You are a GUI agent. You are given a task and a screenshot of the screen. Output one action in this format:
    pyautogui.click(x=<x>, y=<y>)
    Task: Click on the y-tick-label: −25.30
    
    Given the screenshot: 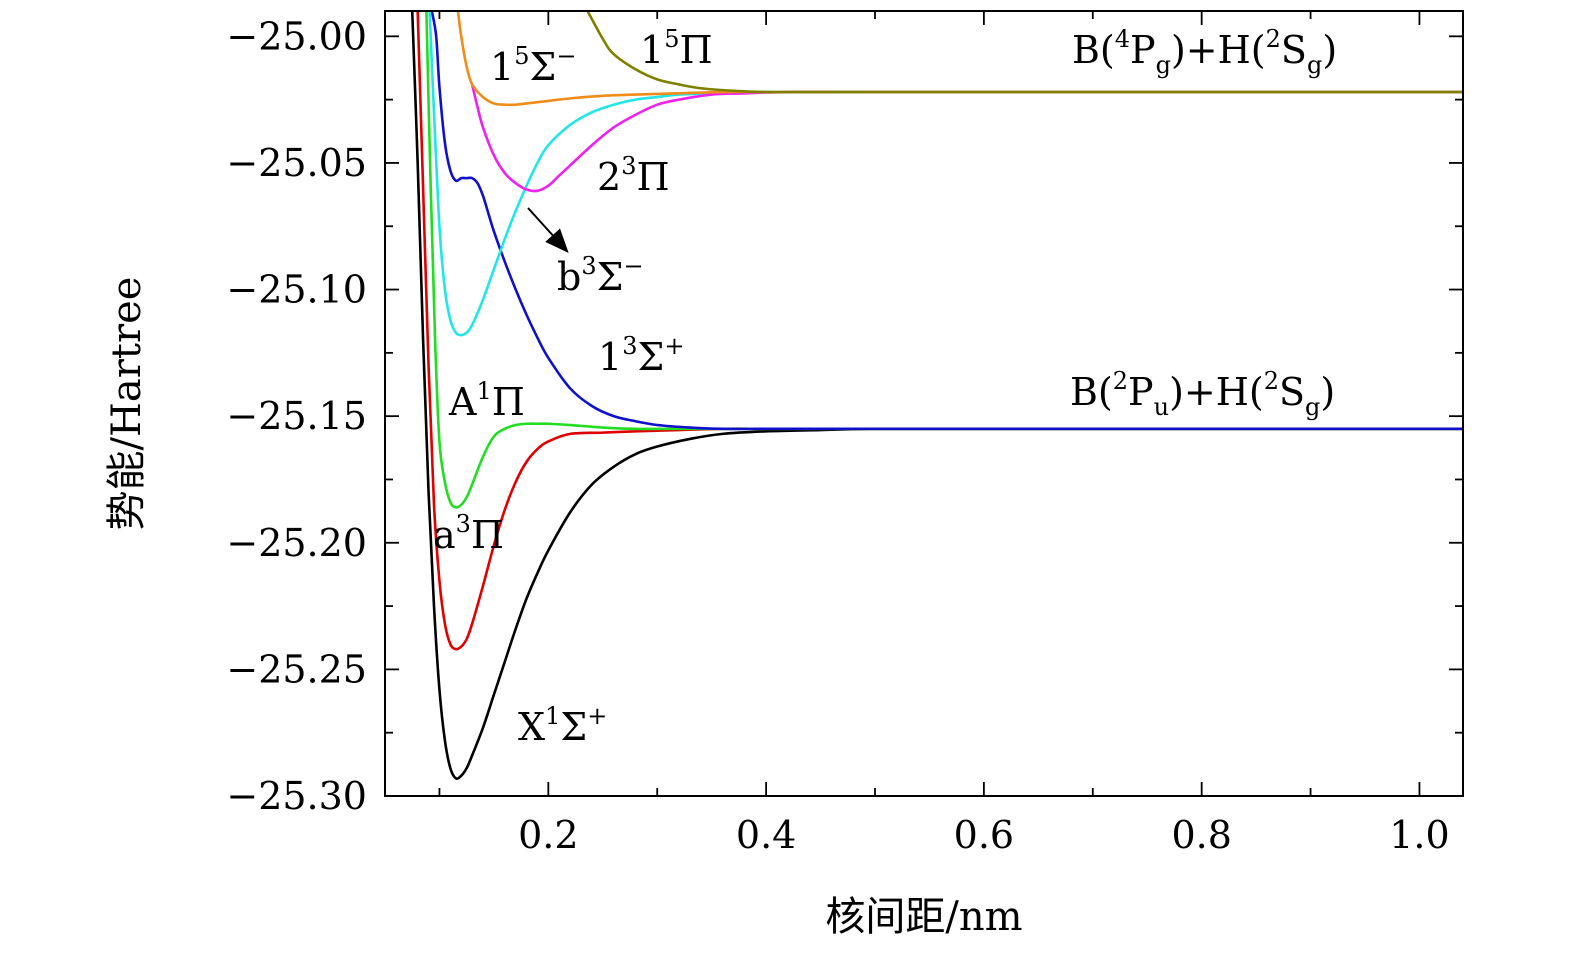 What is the action you would take?
    pyautogui.click(x=296, y=796)
    